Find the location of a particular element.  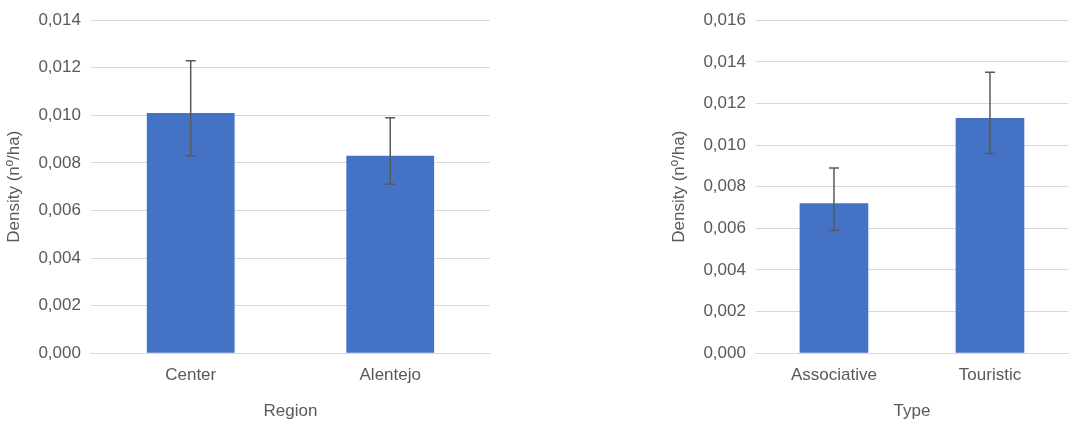

x-tick-label: Center is located at coordinates (191, 375).